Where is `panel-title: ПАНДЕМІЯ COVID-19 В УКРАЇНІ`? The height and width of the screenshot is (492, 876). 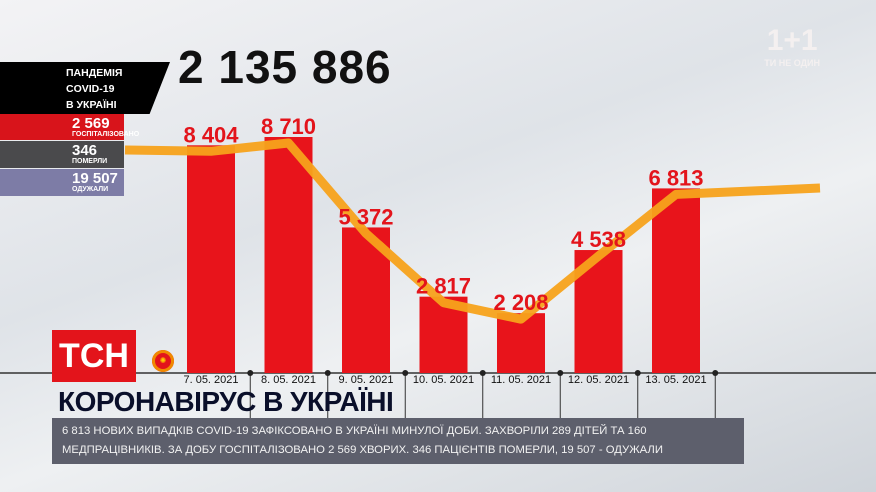 panel-title: ПАНДЕМІЯ COVID-19 В УКРАЇНІ is located at coordinates (85, 88).